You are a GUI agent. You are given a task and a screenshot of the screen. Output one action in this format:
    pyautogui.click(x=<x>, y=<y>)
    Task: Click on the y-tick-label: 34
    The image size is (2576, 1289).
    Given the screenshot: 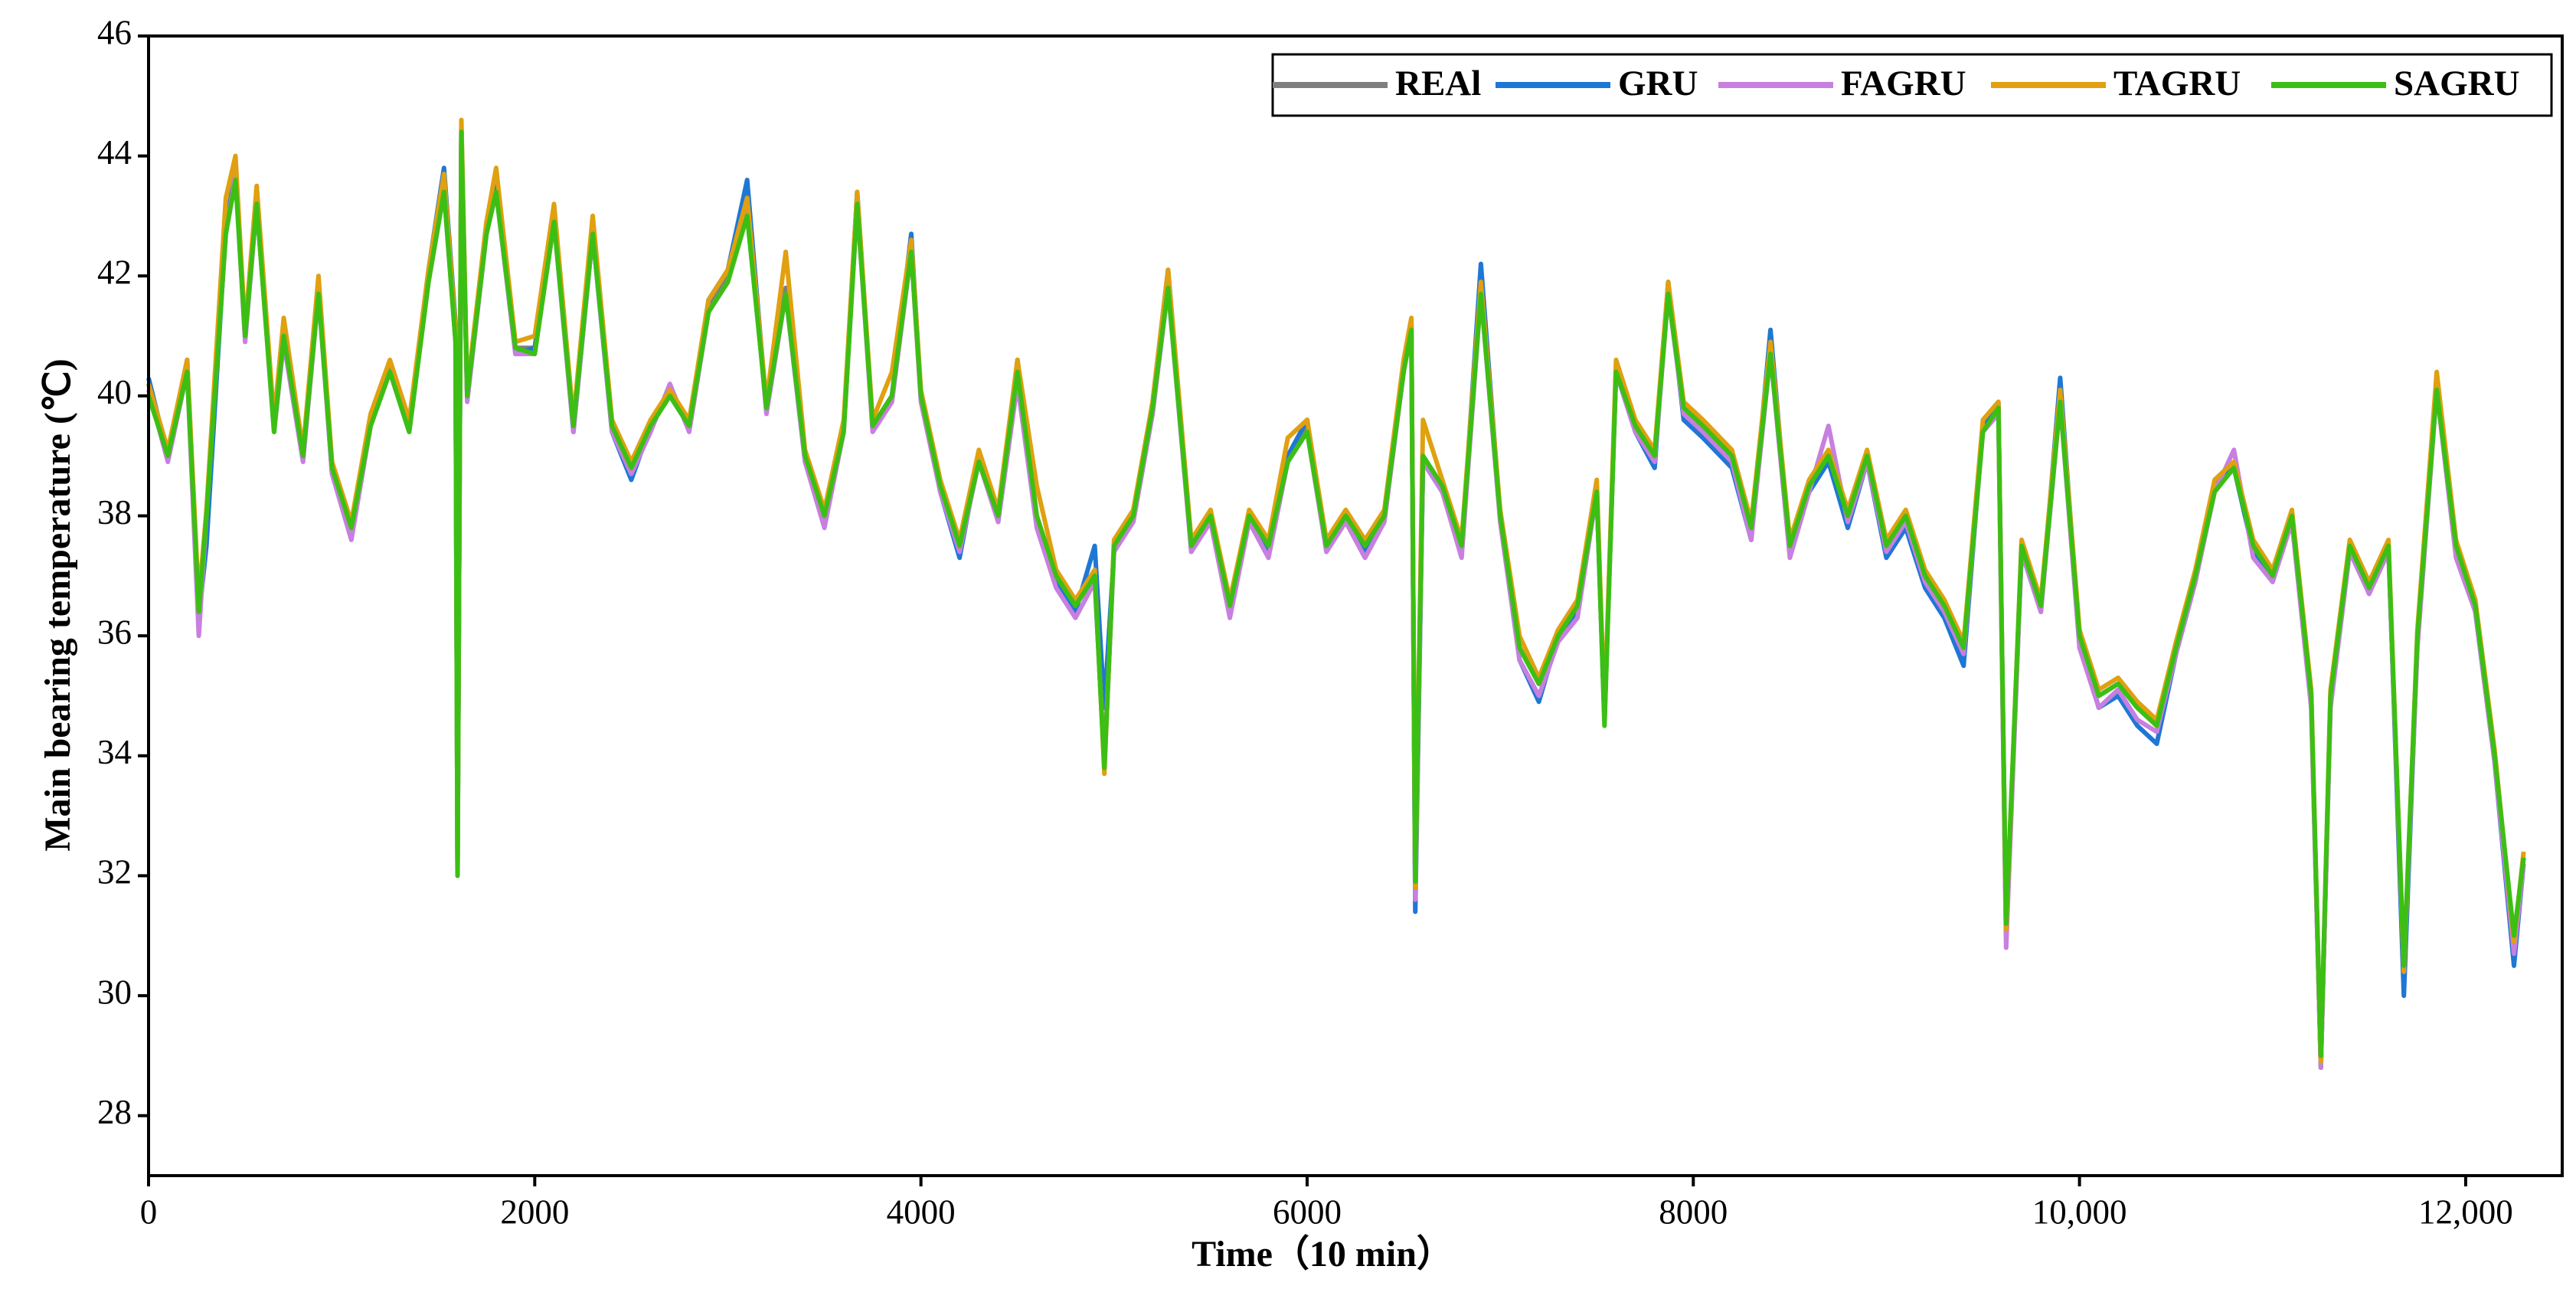 What is the action you would take?
    pyautogui.click(x=114, y=752)
    